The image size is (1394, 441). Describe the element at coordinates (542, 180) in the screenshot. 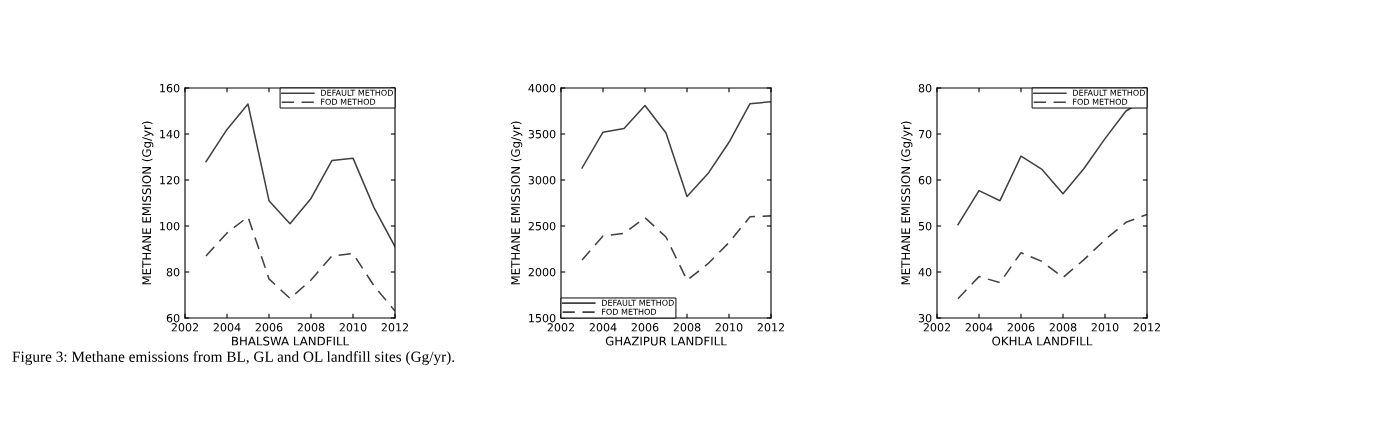

I see `y-tick-label: 3000` at that location.